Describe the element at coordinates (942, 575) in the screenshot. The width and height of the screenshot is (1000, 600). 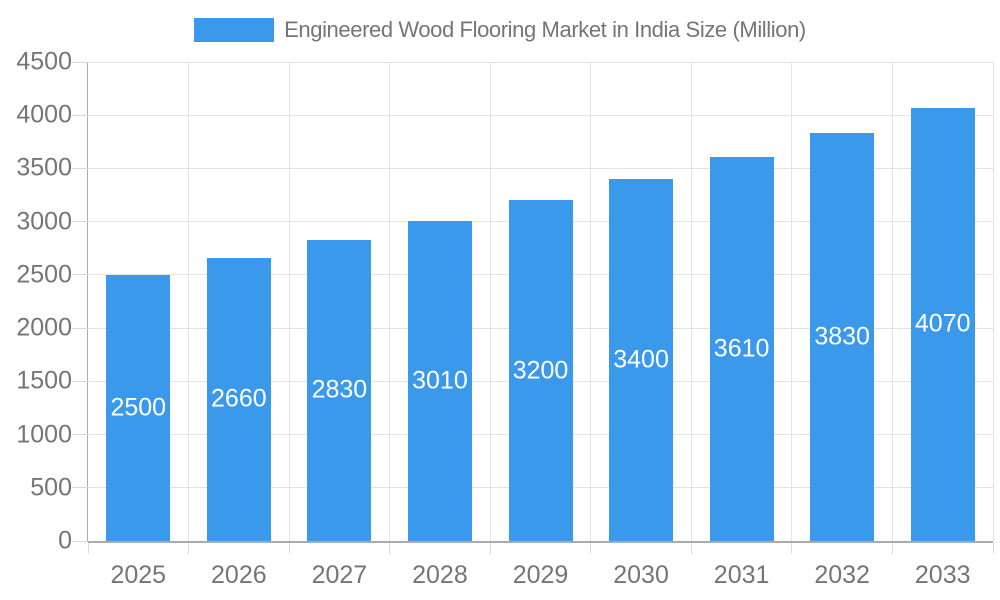
I see `x-axis-tick-label: 2033` at that location.